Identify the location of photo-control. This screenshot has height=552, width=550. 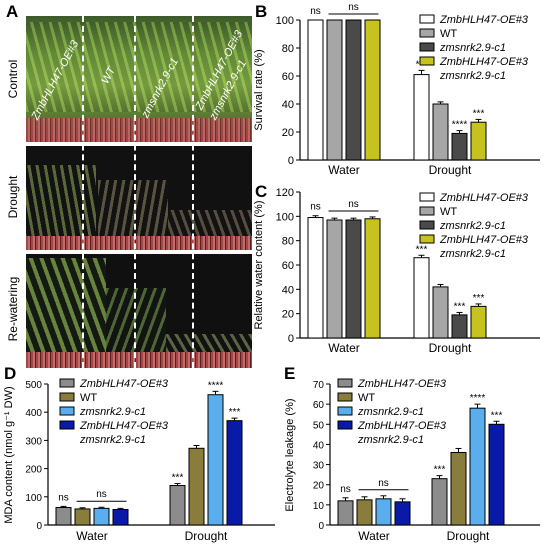
(139, 79).